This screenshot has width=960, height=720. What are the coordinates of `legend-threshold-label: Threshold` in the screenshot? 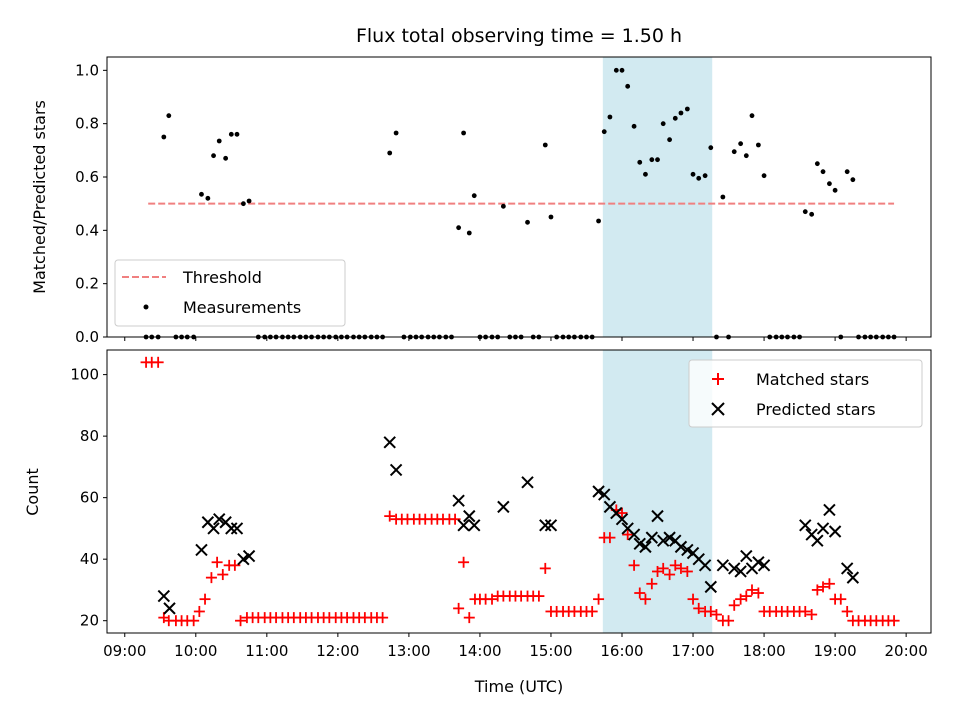 It's located at (222, 277).